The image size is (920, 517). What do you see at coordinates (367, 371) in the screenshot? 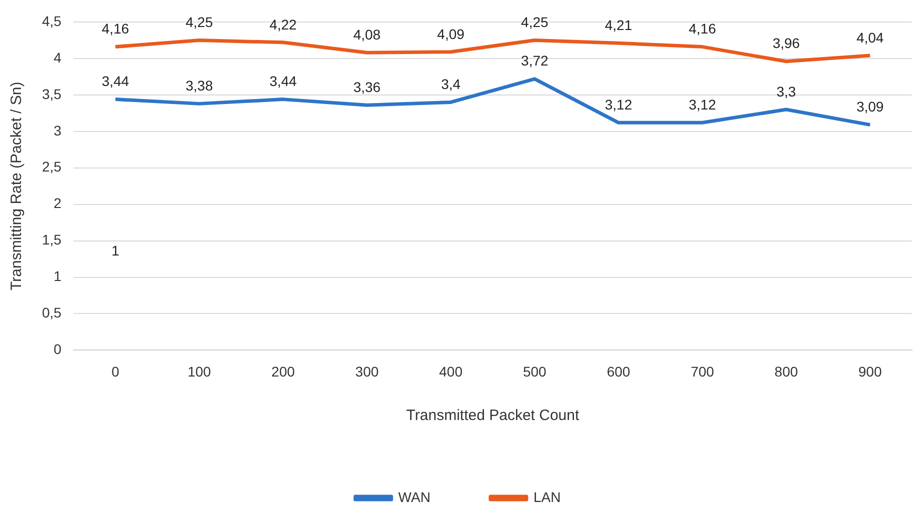
I see `x-tick-label: 300` at bounding box center [367, 371].